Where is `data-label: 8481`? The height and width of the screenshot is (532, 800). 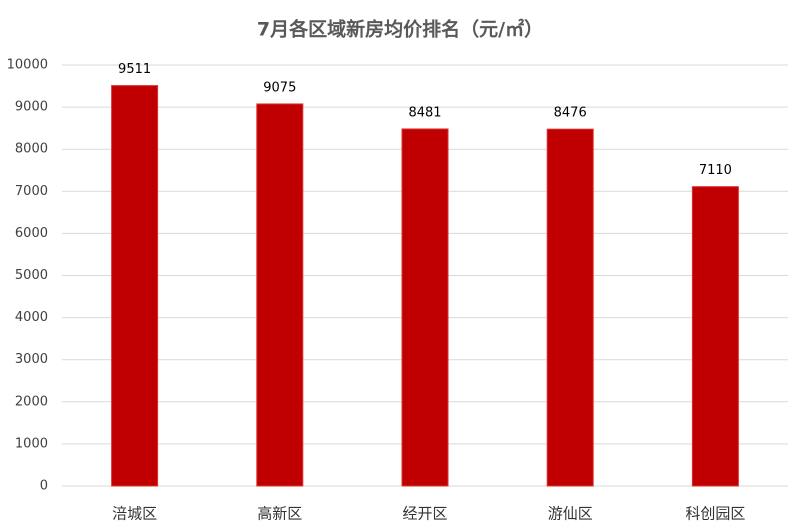 data-label: 8481 is located at coordinates (424, 112).